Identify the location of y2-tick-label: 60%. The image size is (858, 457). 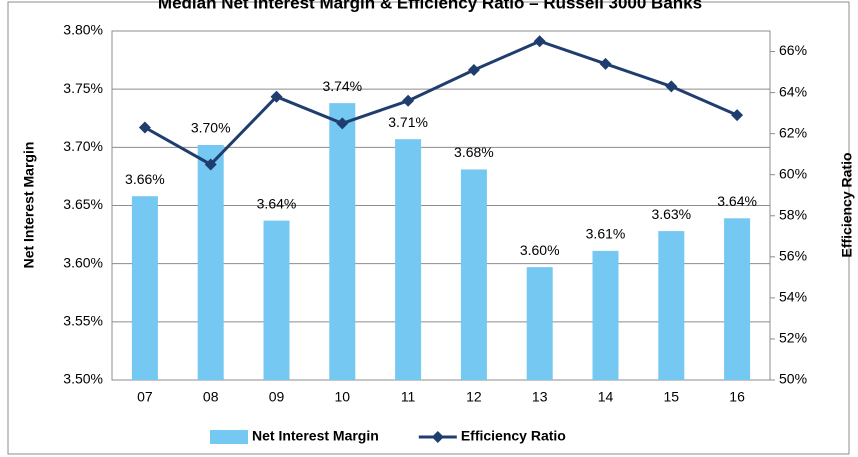
(793, 173).